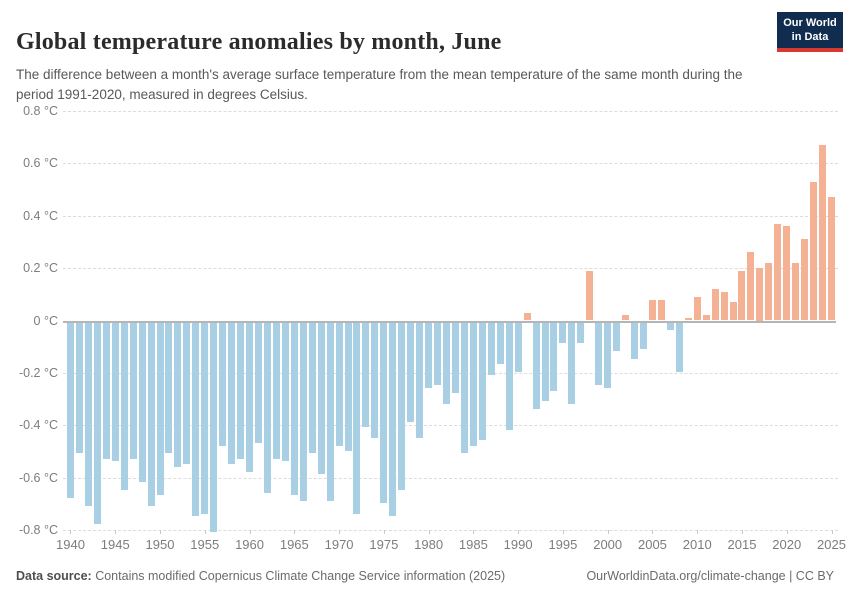 Image resolution: width=850 pixels, height=600 pixels. Describe the element at coordinates (697, 308) in the screenshot. I see `bar-2010` at that location.